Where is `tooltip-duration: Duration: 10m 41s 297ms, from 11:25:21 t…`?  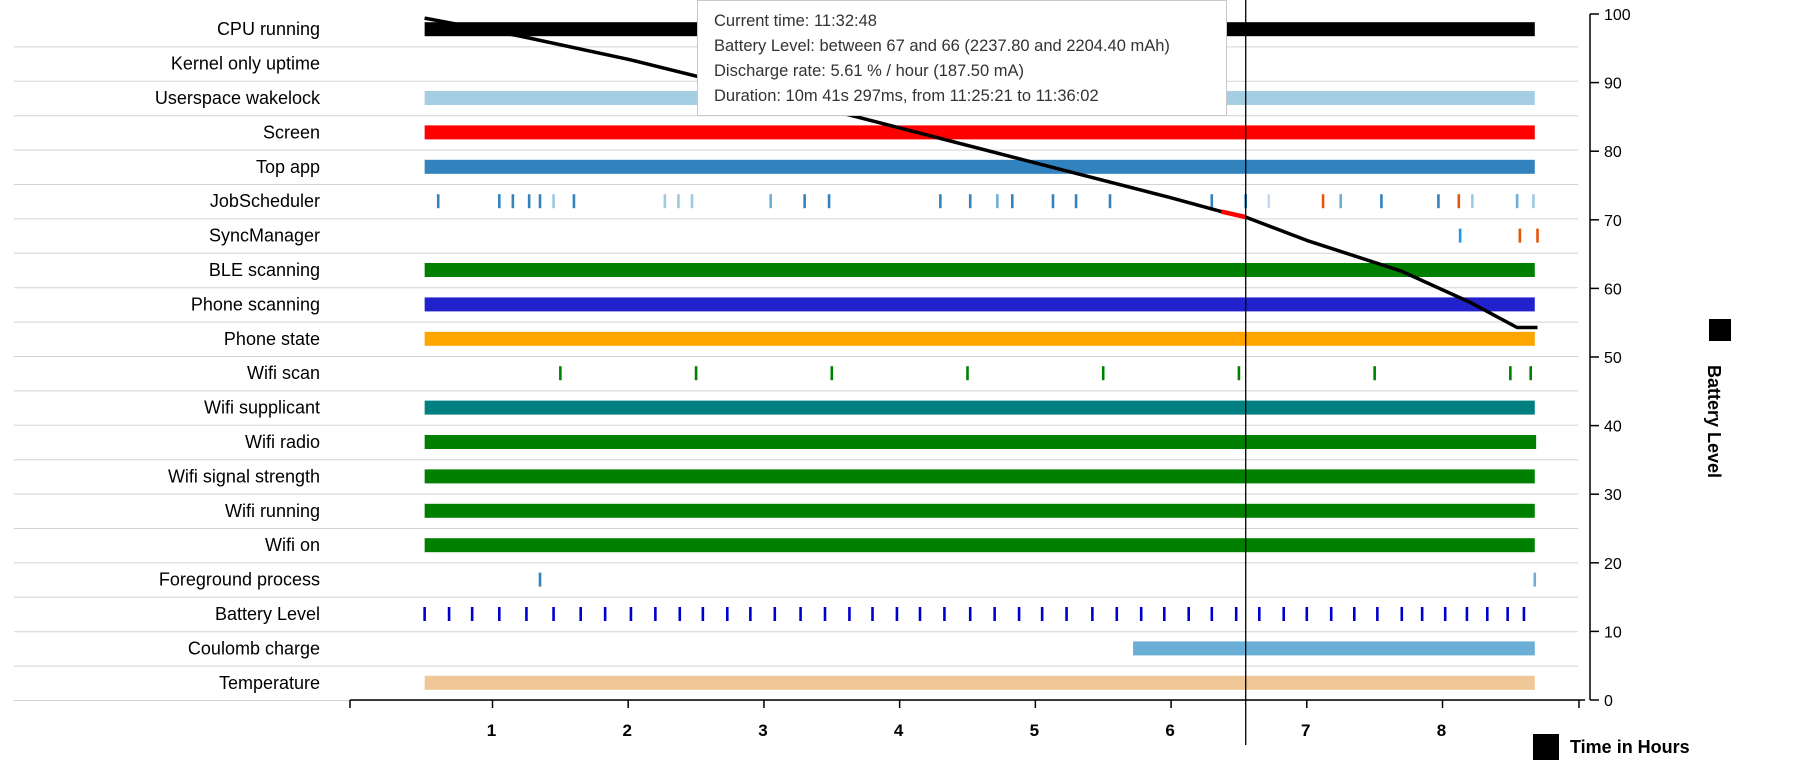 tooltip-duration: Duration: 10m 41s 297ms, from 11:25:21 t… is located at coordinates (906, 96).